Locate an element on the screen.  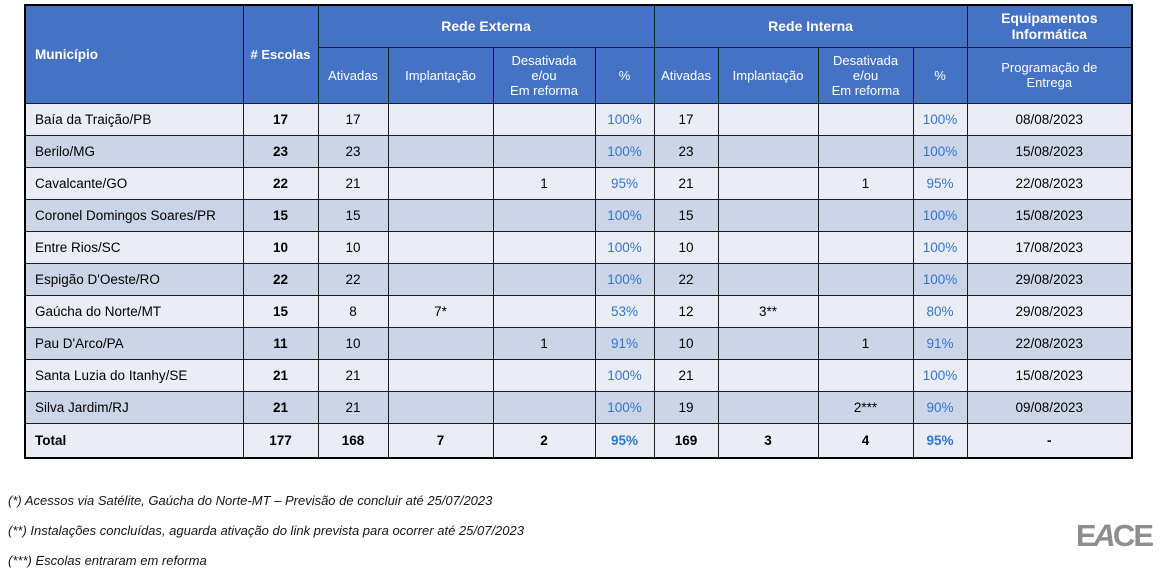
col-header-int-desativada: Desativada e/ou Em reforma is located at coordinates (865, 75).